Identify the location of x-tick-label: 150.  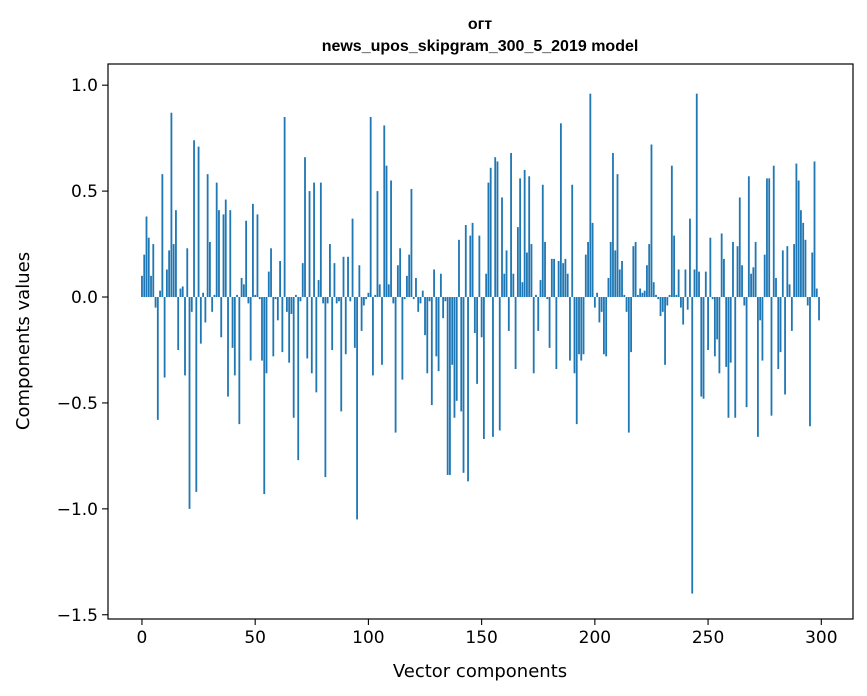
(481, 638).